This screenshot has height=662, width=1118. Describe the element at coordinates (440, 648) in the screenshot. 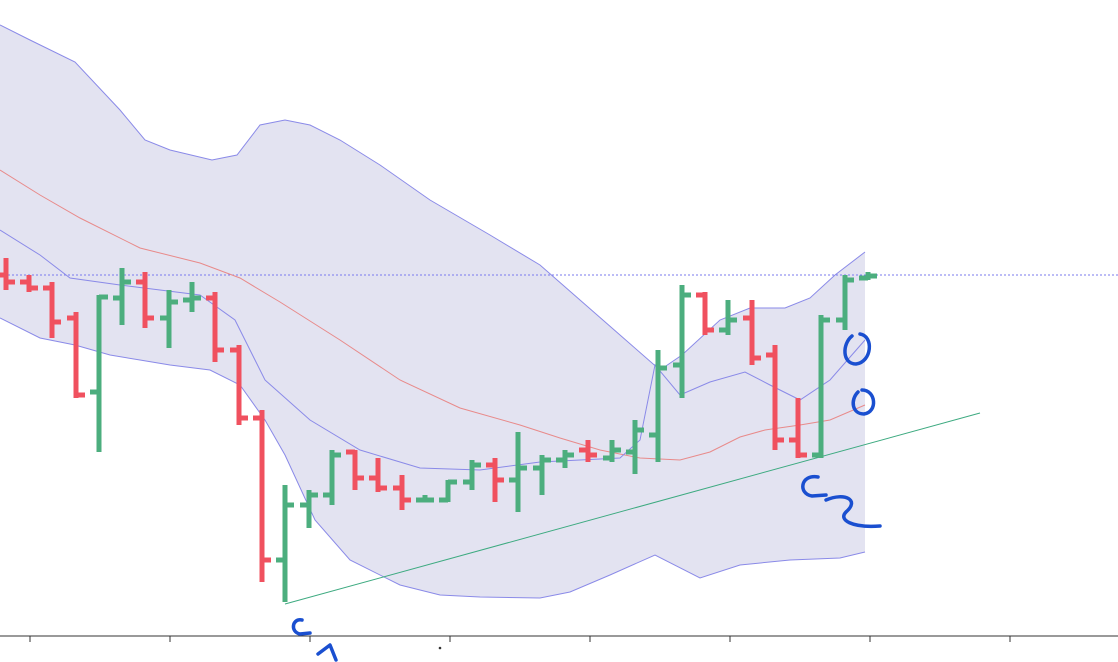

I see `dot` at that location.